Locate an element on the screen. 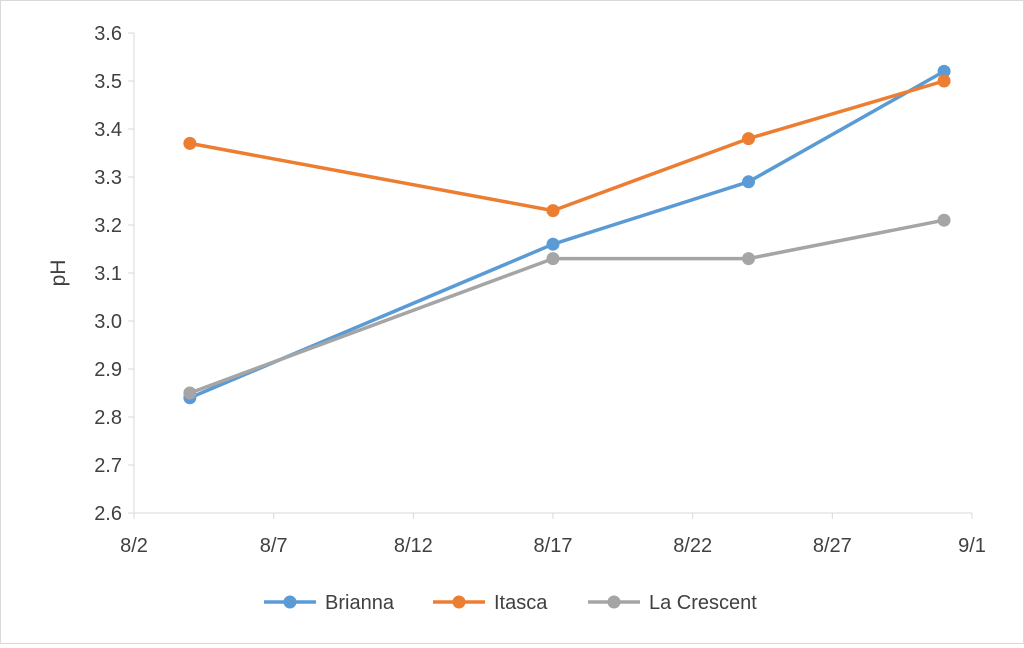 The width and height of the screenshot is (1024, 648). y-tick-label: 2.9 is located at coordinates (108, 370).